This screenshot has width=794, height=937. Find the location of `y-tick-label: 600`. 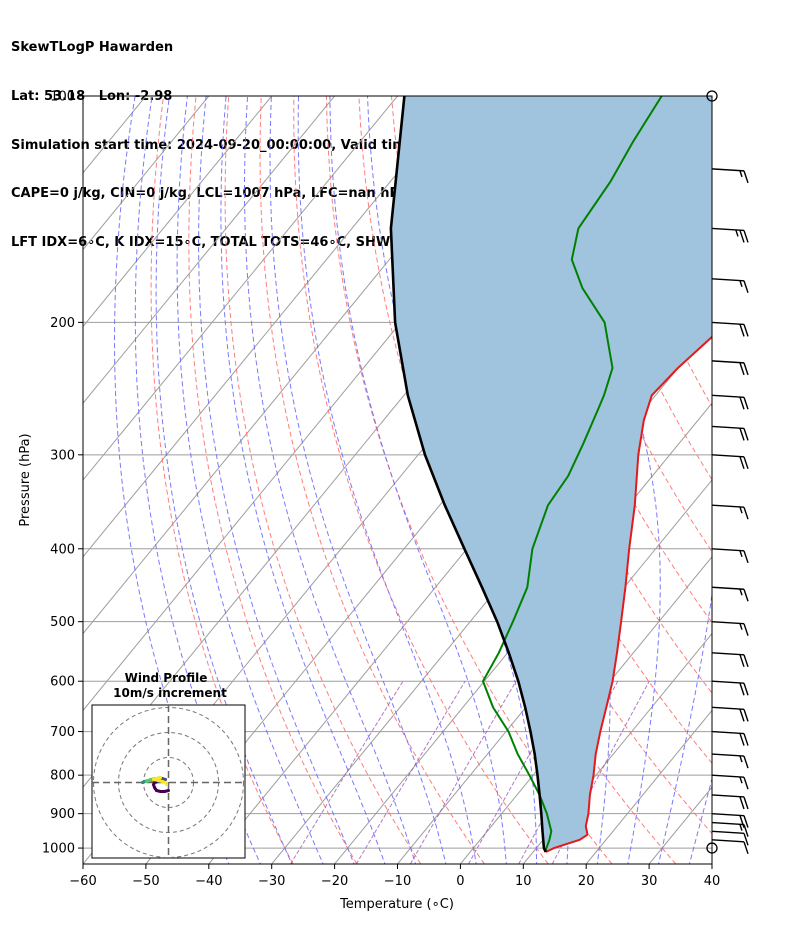

y-tick-label: 600 is located at coordinates (62, 682).